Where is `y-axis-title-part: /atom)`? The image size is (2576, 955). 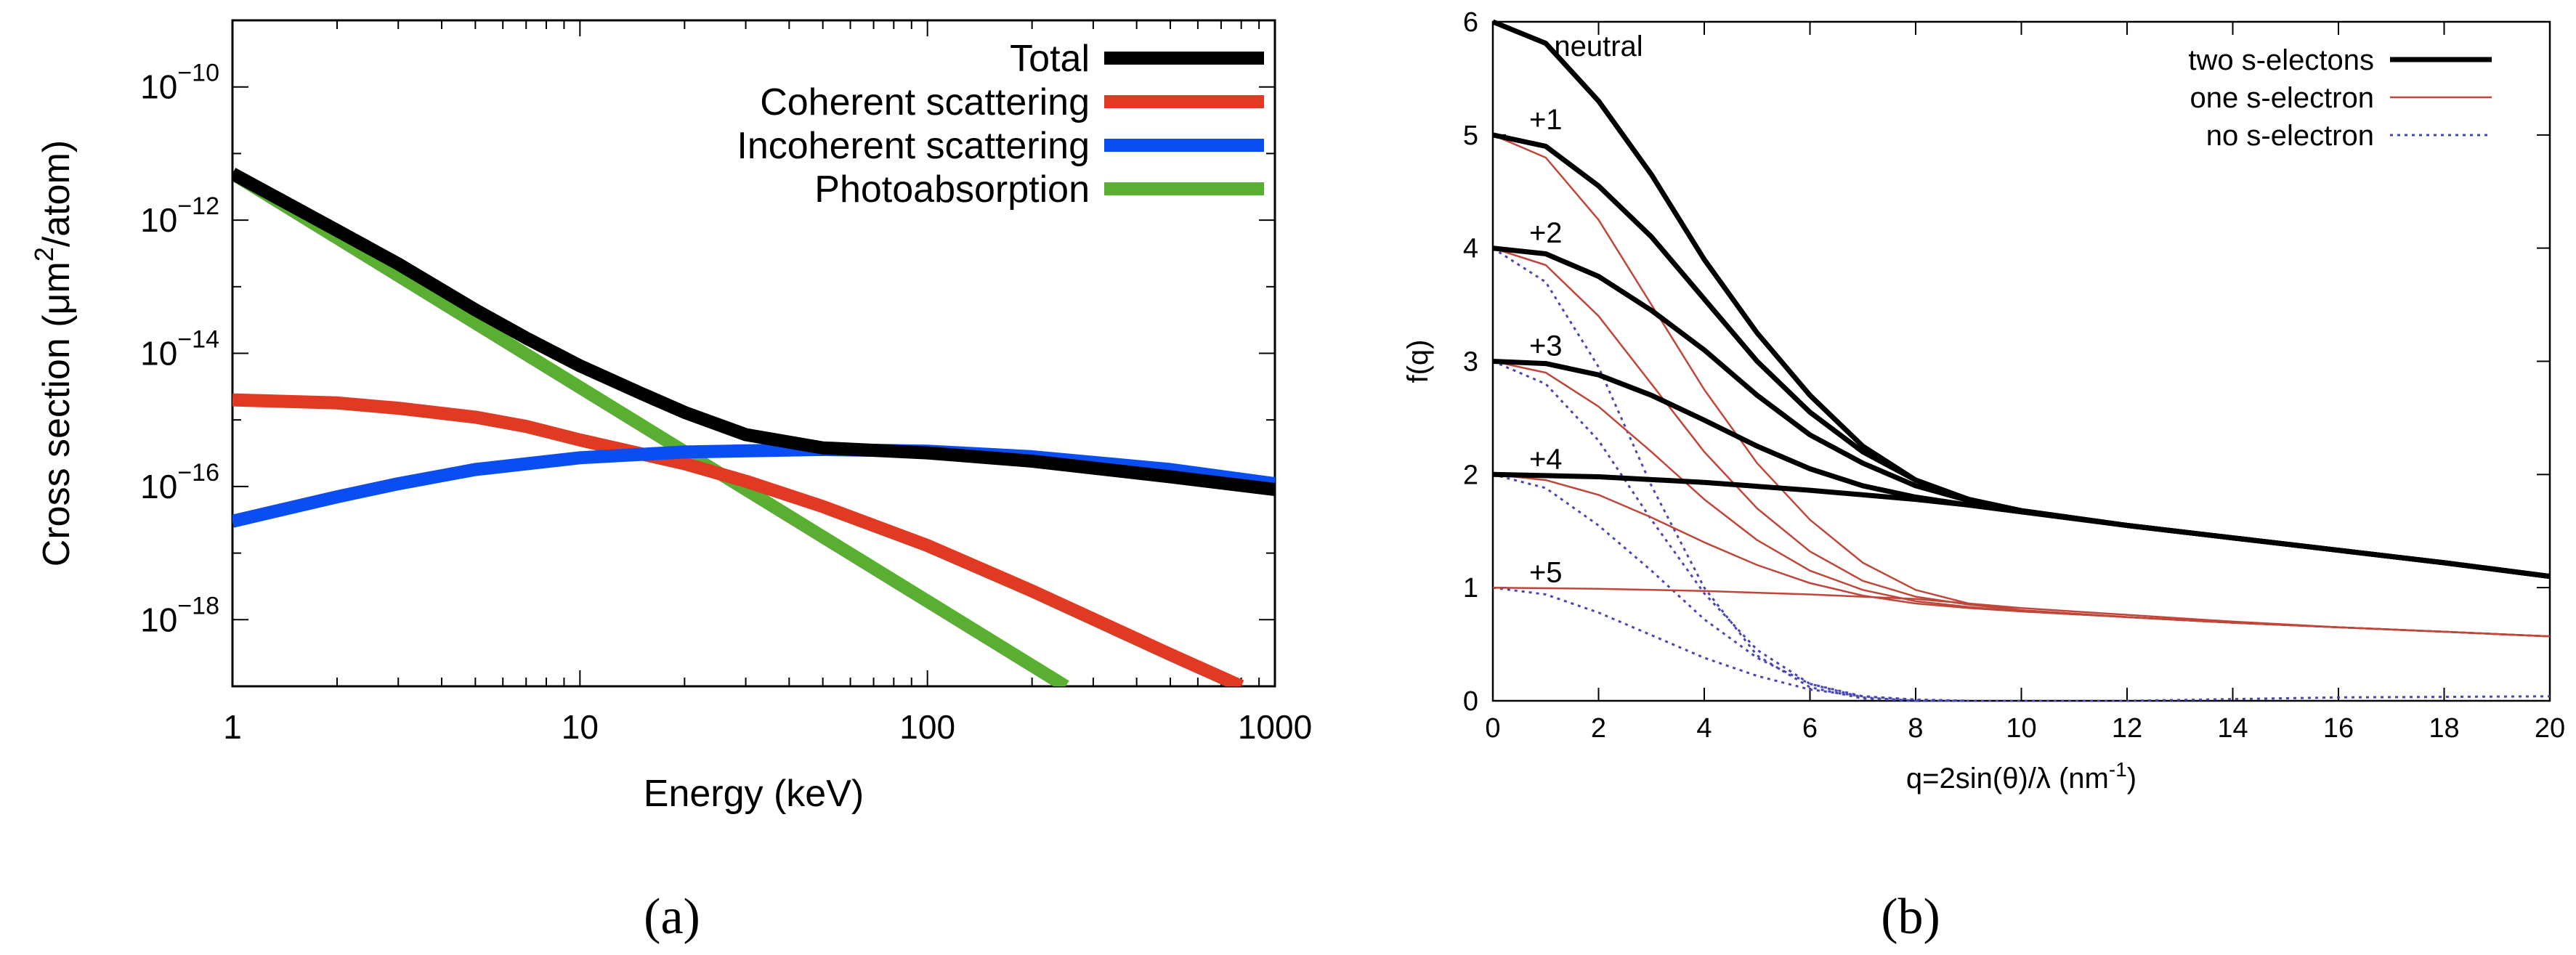
y-axis-title-part: /atom) is located at coordinates (57, 193).